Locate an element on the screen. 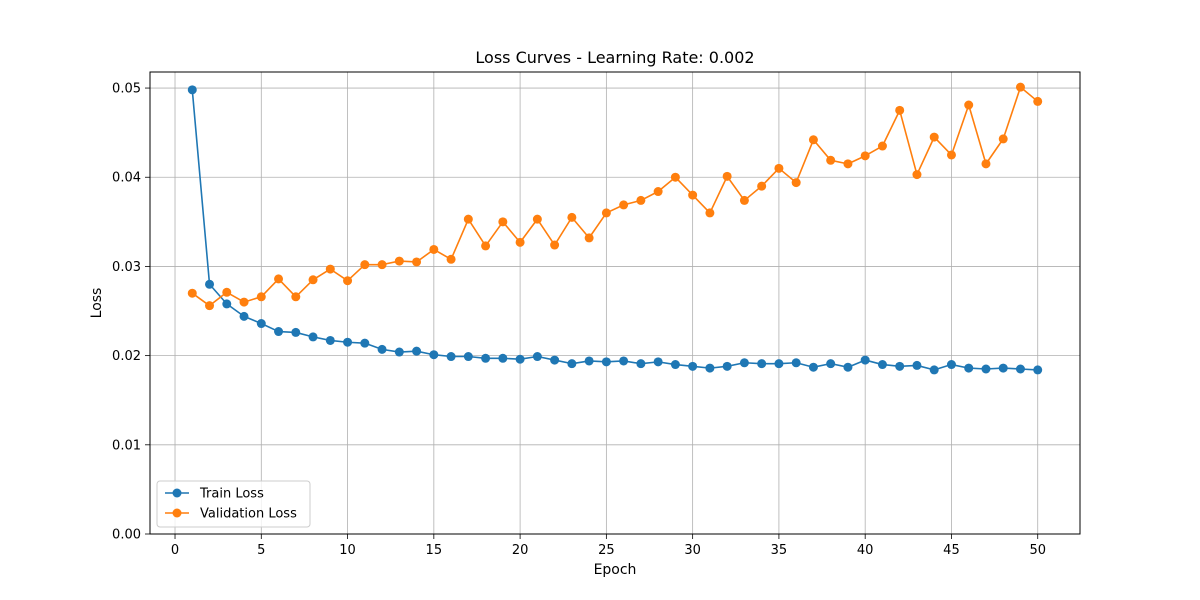 Image resolution: width=1200 pixels, height=600 pixels. x-tick-label: 40 is located at coordinates (865, 550).